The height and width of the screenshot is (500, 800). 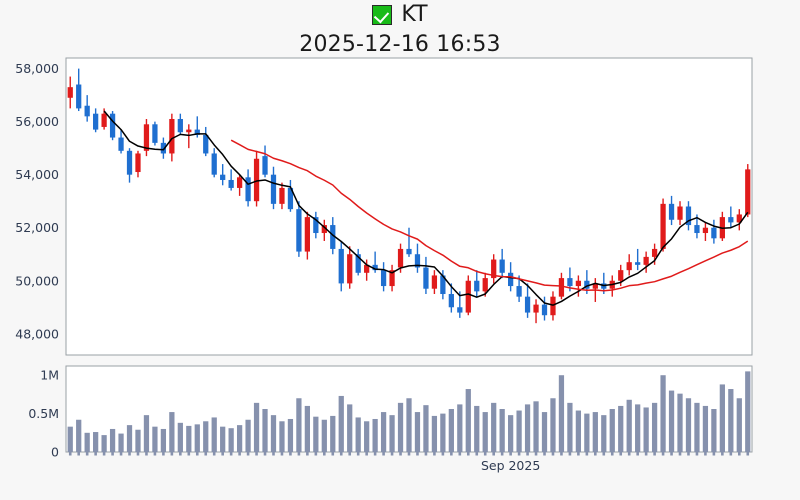 I want to click on volume-y-tick-label: 0, so click(x=55, y=452).